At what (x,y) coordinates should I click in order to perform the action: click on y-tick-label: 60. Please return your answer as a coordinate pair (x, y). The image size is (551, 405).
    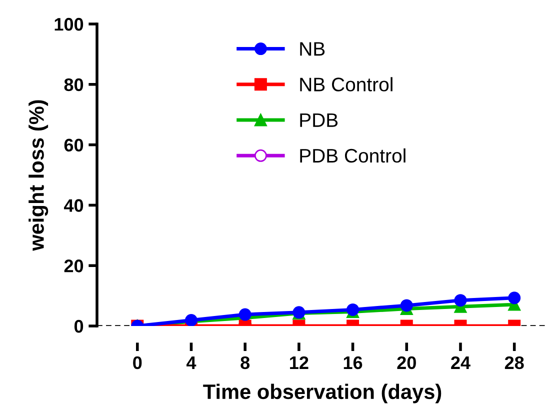
    Looking at the image, I should click on (74, 145).